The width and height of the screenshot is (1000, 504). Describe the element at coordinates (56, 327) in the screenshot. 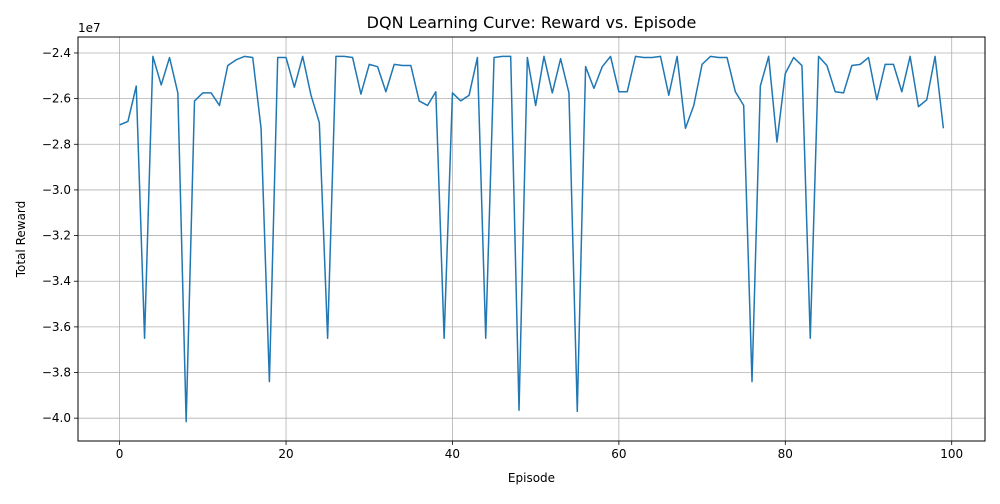

I see `y-tick-label: −3.6` at that location.